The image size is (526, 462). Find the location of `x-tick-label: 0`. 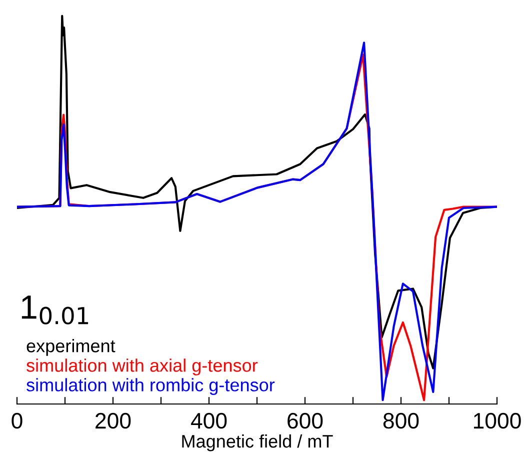

x-tick-label: 0 is located at coordinates (17, 420).